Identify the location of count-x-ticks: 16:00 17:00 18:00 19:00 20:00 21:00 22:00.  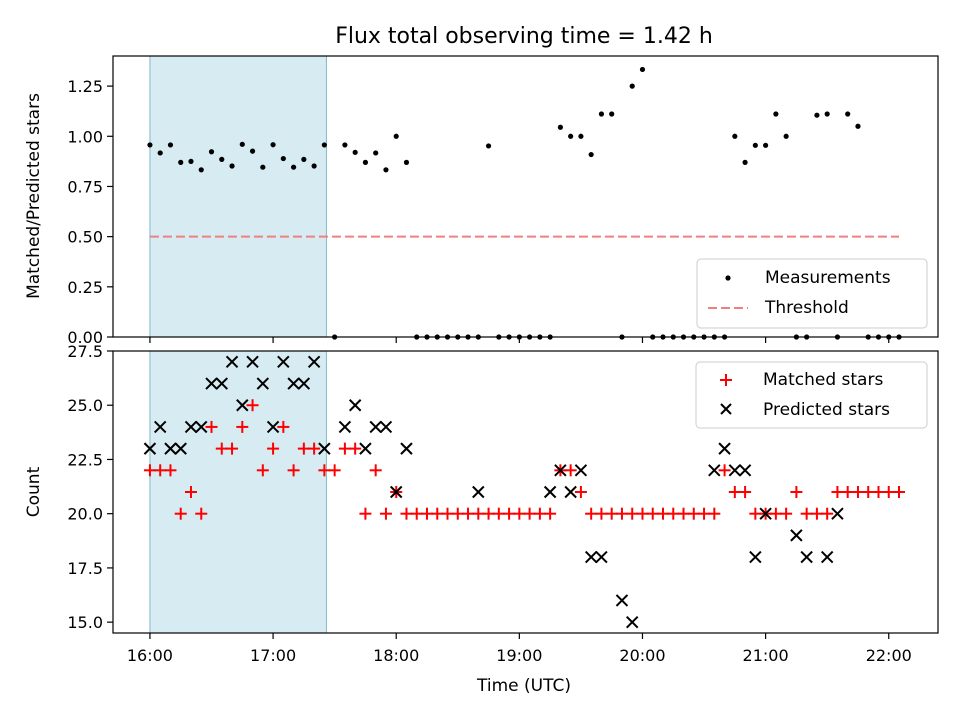
(519, 649).